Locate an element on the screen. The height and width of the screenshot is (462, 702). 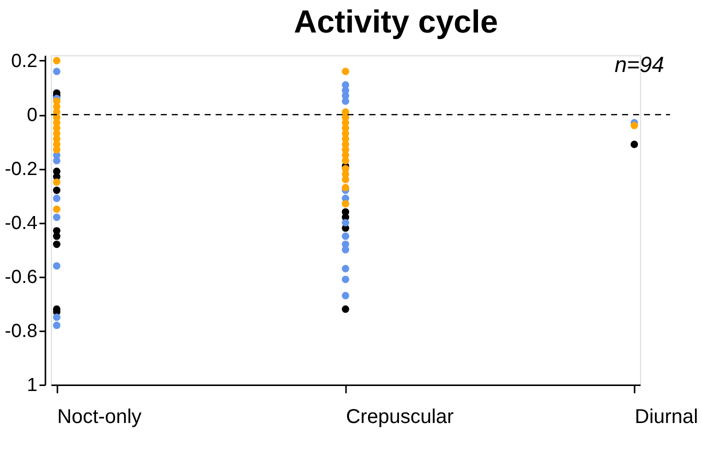
x-tick-label: Crepuscular is located at coordinates (400, 417).